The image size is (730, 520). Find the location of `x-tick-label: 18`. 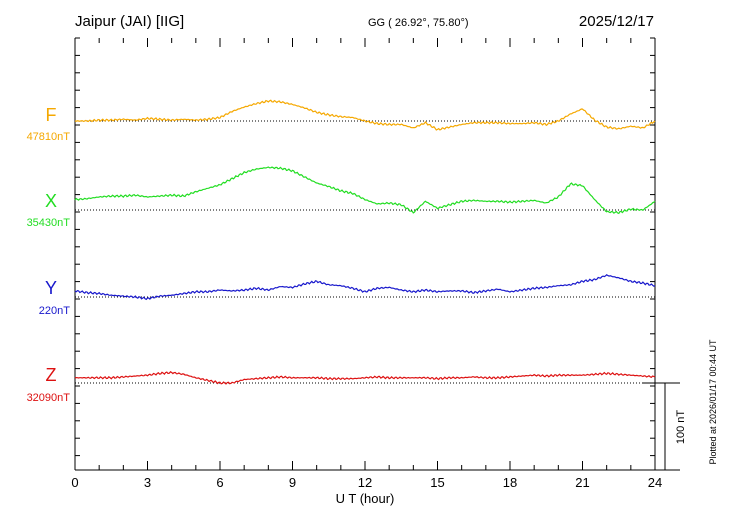

x-tick-label: 18 is located at coordinates (510, 482).